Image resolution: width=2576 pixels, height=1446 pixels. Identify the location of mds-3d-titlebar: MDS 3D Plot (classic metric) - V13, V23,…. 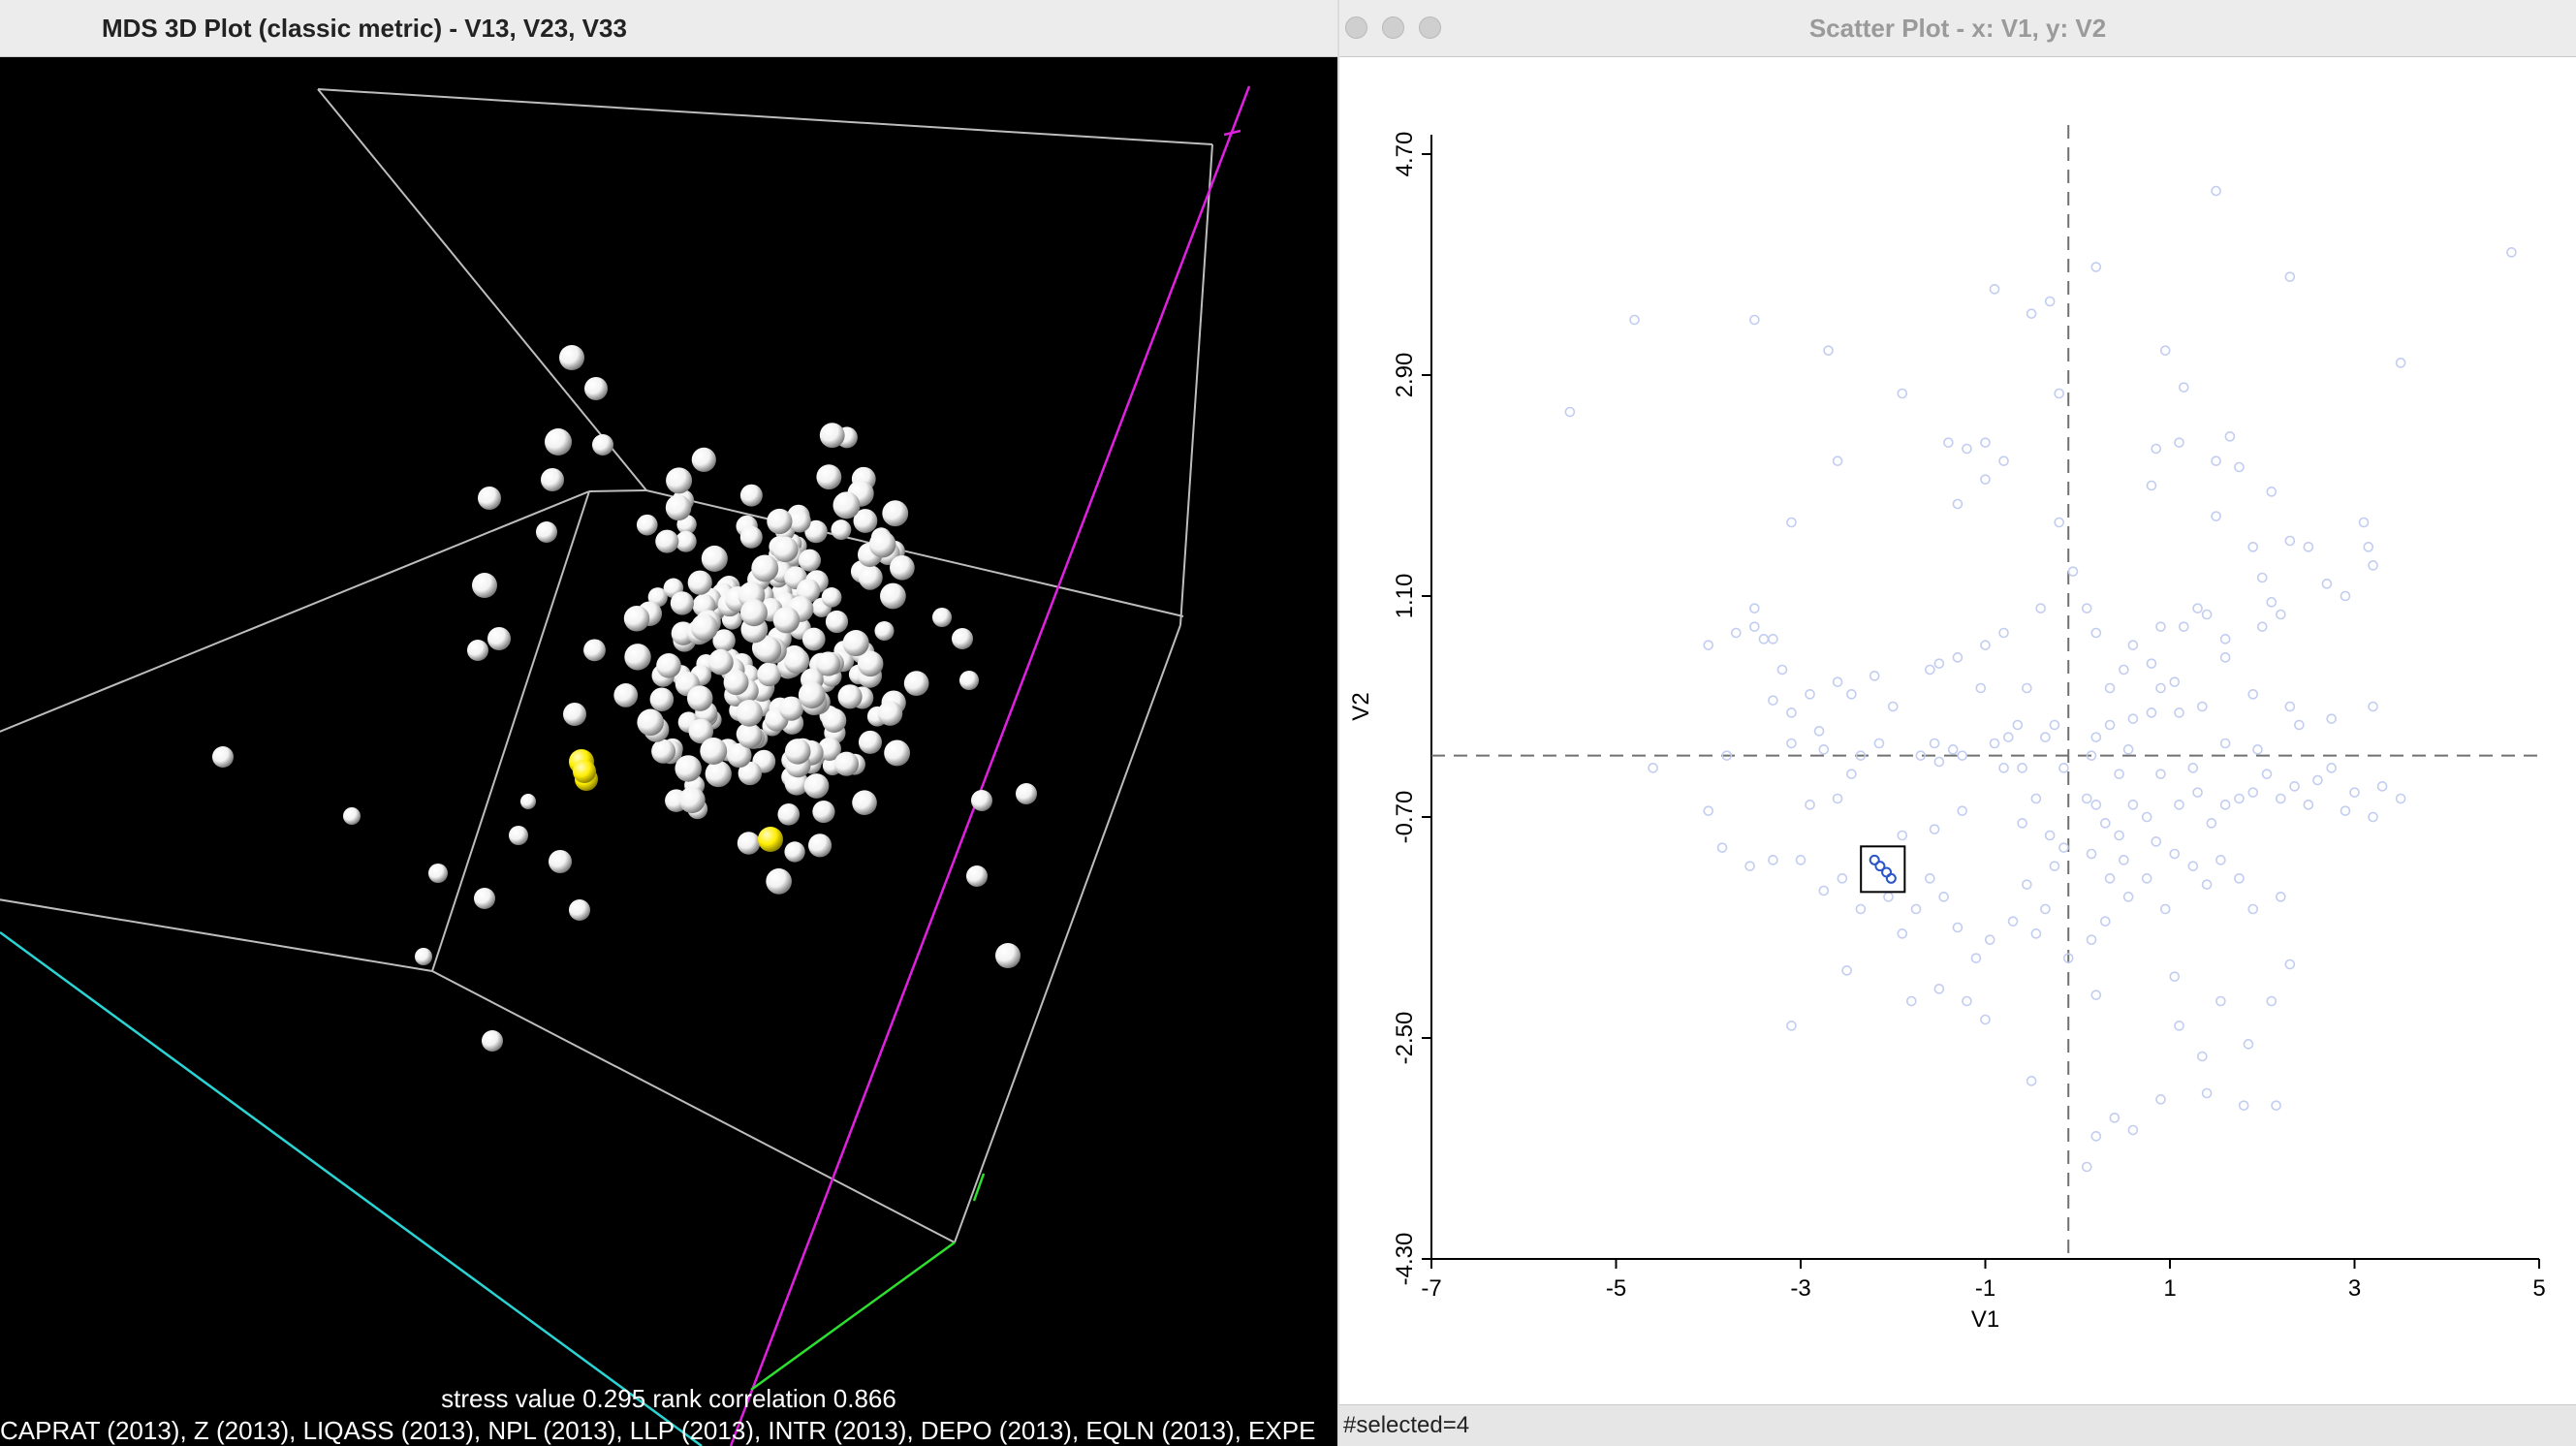
(668, 28).